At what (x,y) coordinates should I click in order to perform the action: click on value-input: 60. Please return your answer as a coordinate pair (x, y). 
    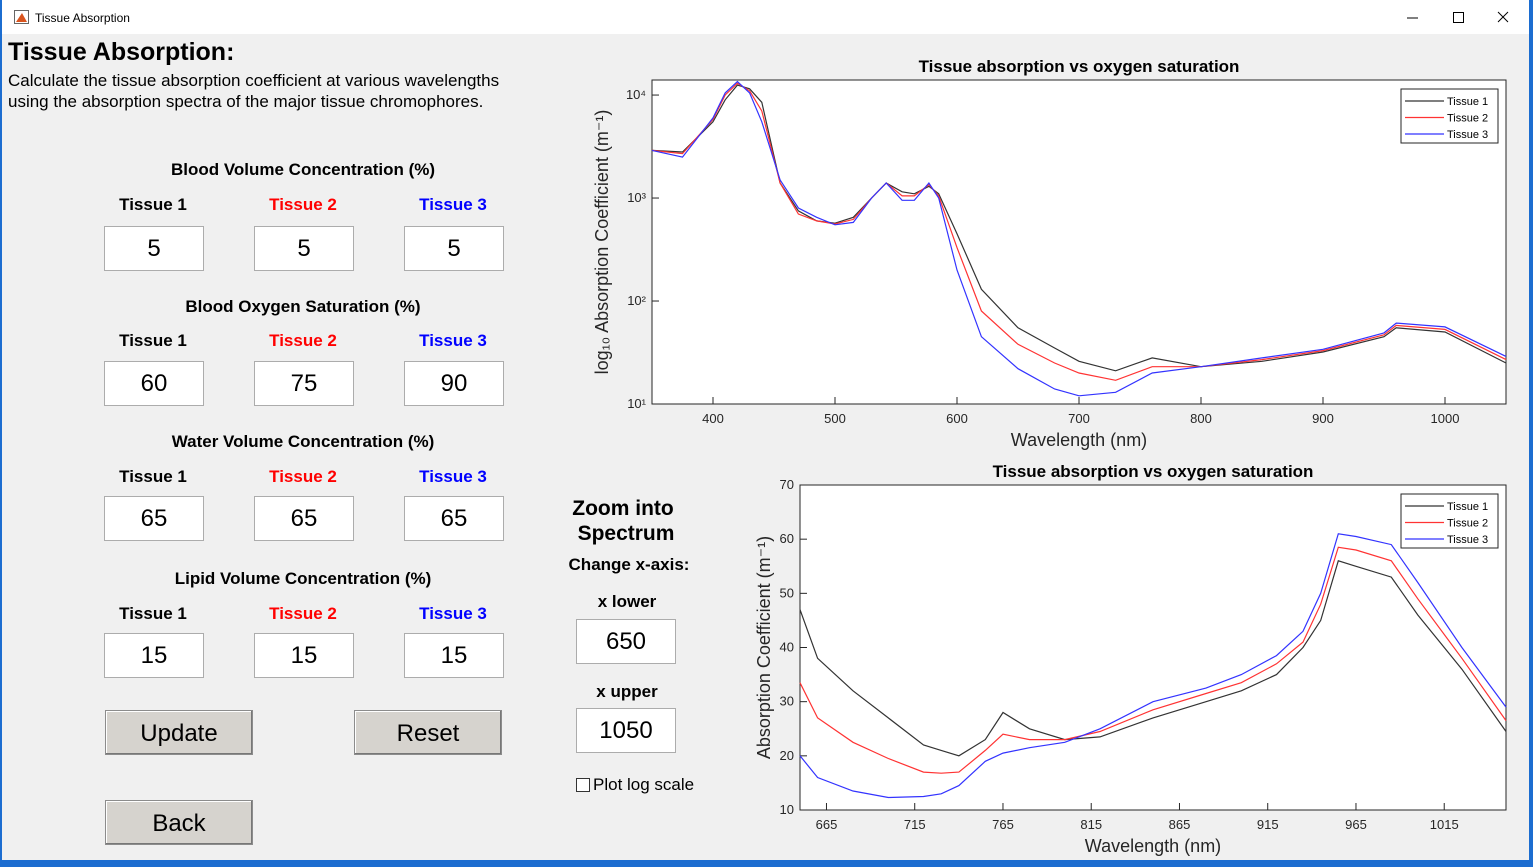
    Looking at the image, I should click on (154, 383).